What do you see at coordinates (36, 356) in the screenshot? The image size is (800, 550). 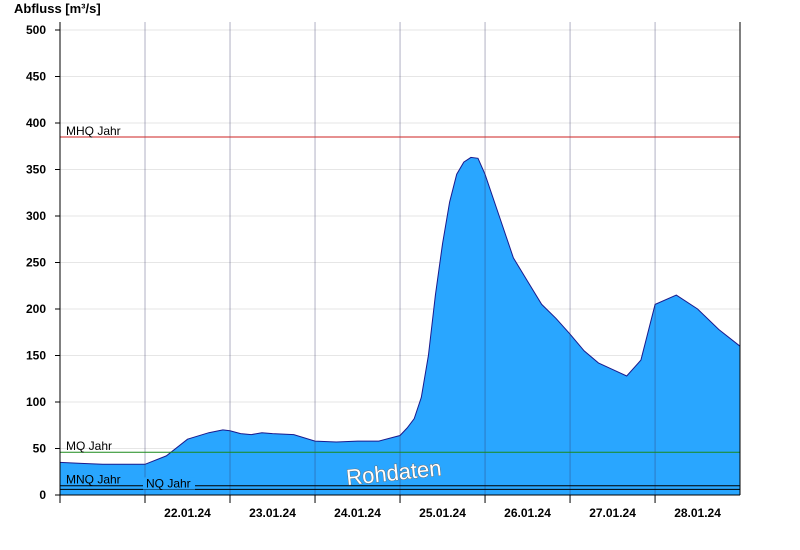 I see `y-tick-label: 150` at bounding box center [36, 356].